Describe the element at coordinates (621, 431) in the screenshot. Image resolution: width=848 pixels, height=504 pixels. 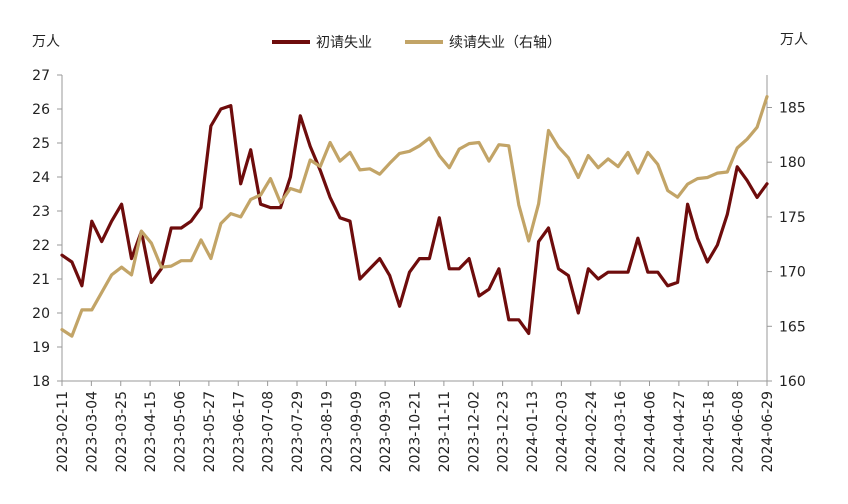
I see `x-tick-label: 2024-03-16` at that location.